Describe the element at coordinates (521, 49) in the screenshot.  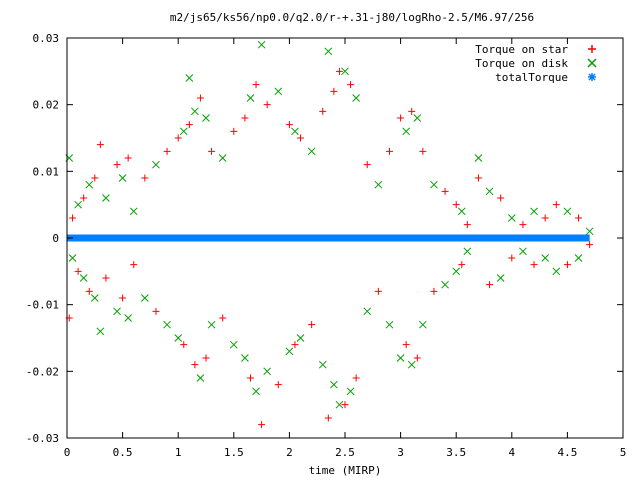
I see `legend-label: Torque on star` at that location.